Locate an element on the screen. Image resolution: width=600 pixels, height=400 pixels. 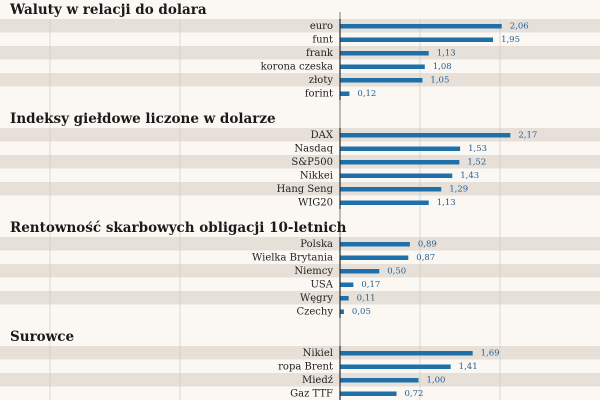
category-label: S&P500 is located at coordinates (312, 162).